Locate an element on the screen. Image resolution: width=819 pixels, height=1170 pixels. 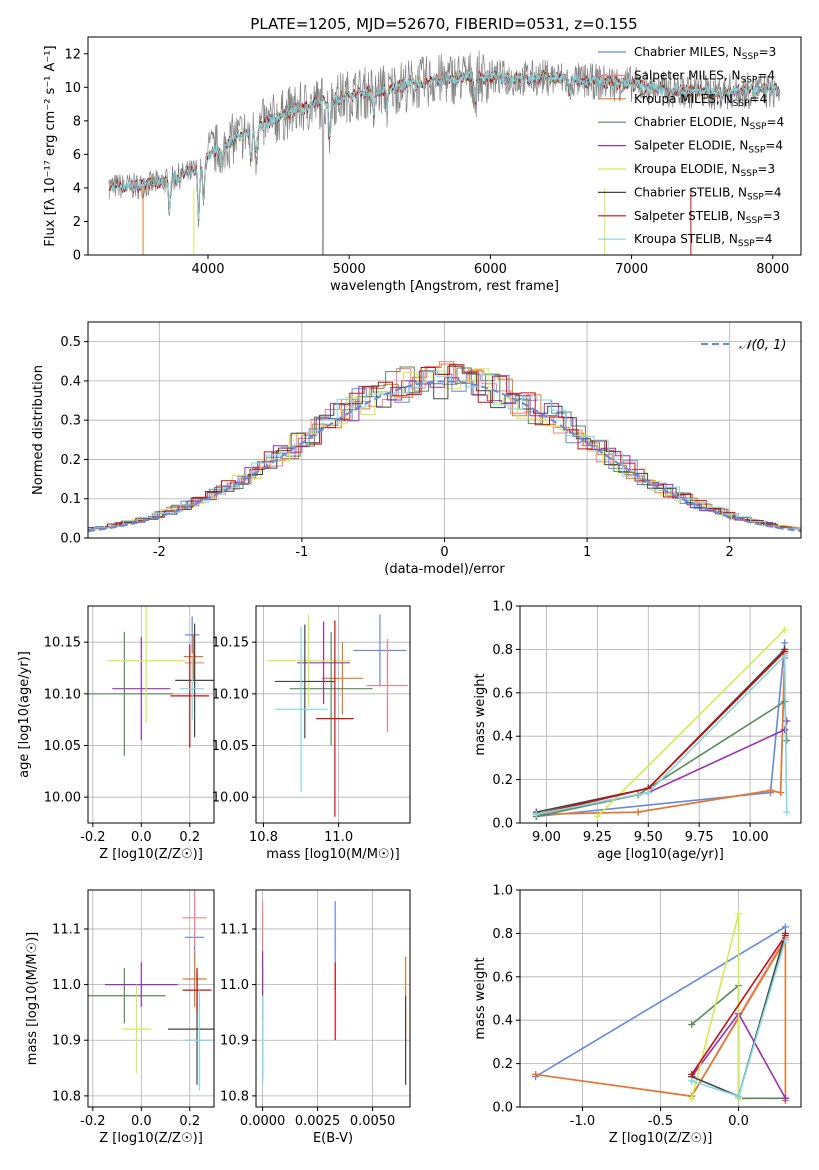
x-tick-label: -0.5 is located at coordinates (660, 1121).